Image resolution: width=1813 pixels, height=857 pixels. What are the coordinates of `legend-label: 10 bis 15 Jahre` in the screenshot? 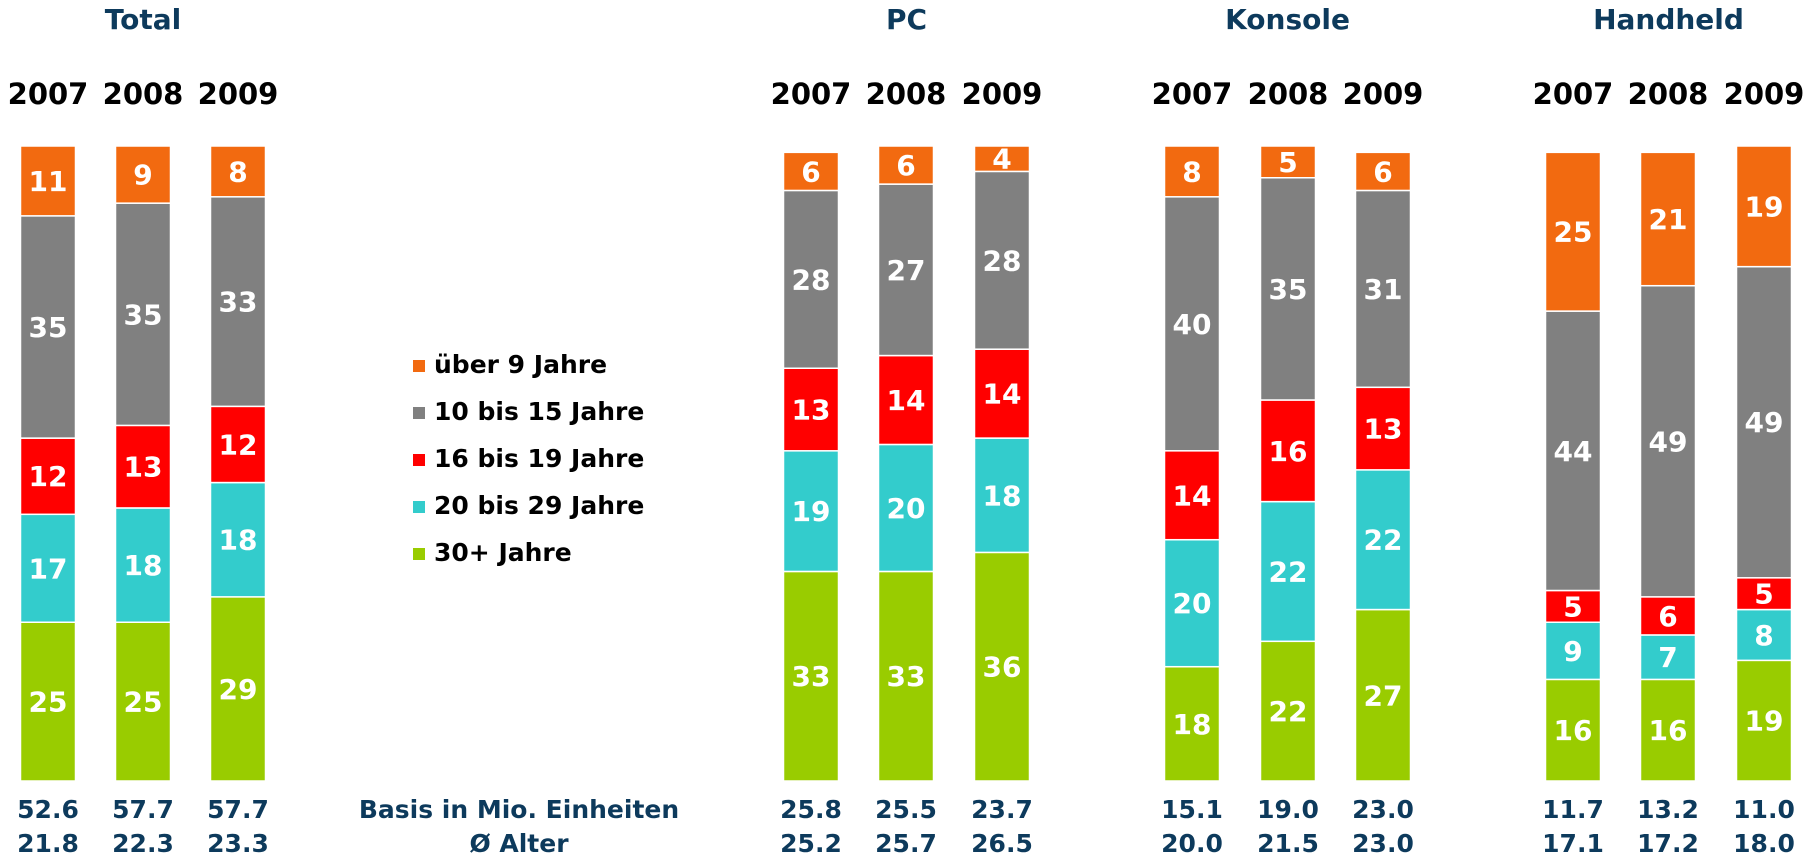 It's located at (539, 411).